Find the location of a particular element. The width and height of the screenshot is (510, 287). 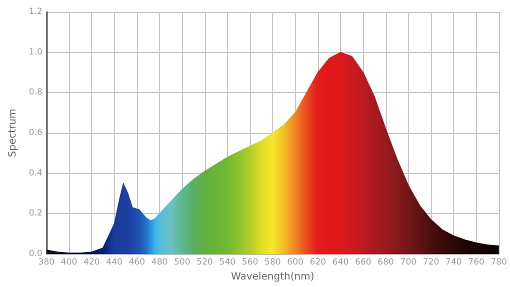

y-tick-label: 0.2 is located at coordinates (35, 213).